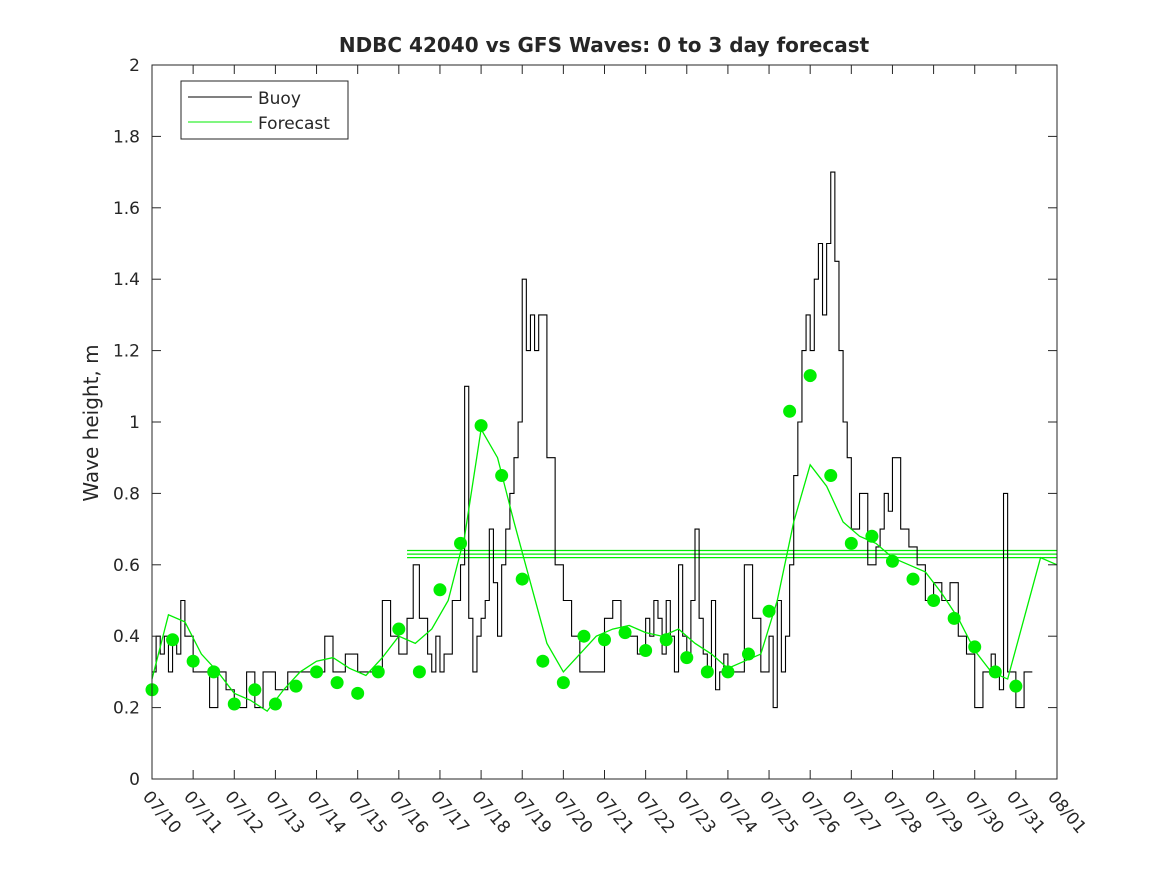  What do you see at coordinates (126, 137) in the screenshot?
I see `y-tick-label: 1.8` at bounding box center [126, 137].